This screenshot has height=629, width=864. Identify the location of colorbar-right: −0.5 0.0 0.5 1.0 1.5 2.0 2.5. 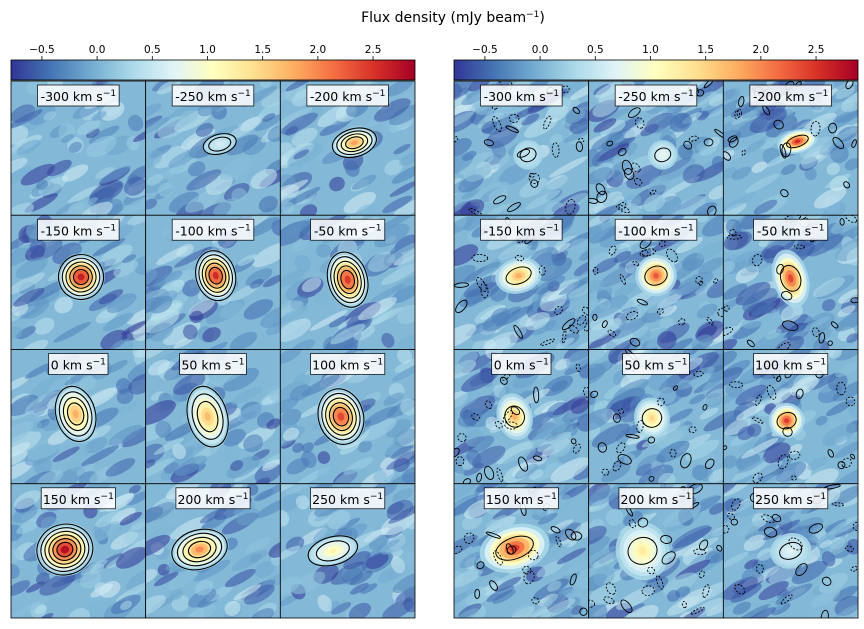
(656, 62).